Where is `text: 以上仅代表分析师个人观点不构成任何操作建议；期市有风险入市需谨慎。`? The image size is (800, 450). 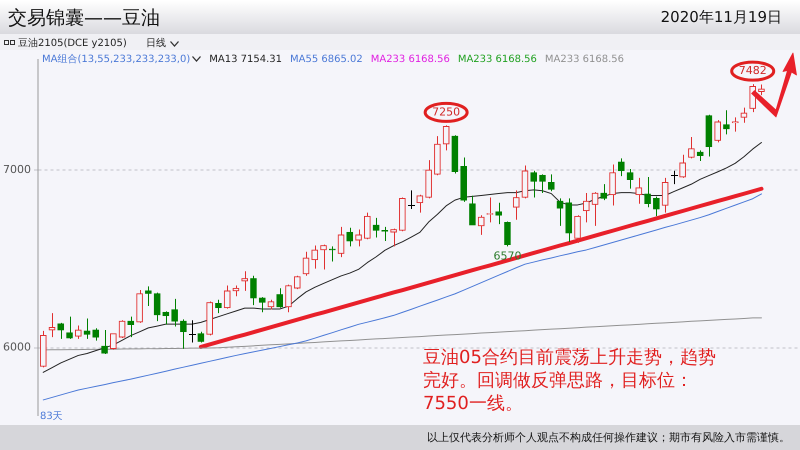 text: 以上仅代表分析师个人观点不构成任何操作建议；期市有风险入市需谨慎。 is located at coordinates (608, 437).